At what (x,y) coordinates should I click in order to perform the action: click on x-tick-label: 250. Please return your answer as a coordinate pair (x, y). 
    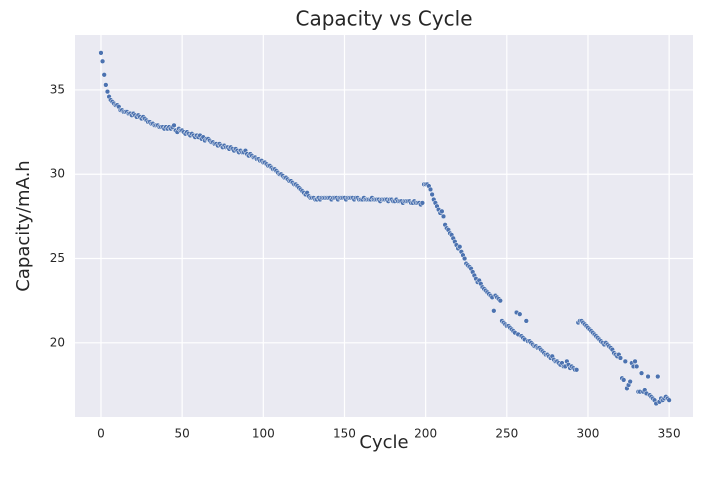
    Looking at the image, I should click on (506, 434).